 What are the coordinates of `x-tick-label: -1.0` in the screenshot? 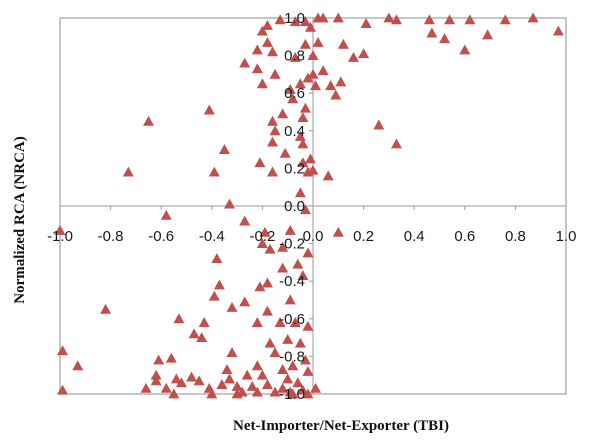 It's located at (60, 236).